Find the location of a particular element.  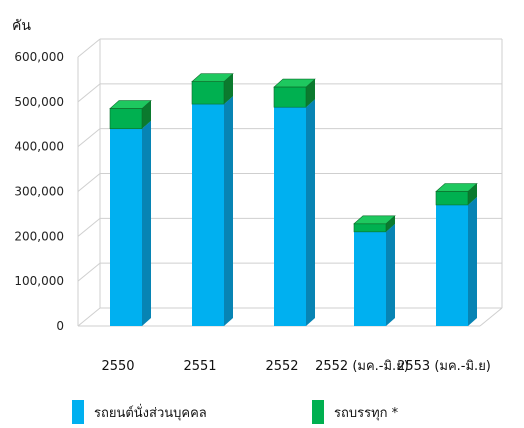

y-tick-label: 400,000 is located at coordinates (39, 147).